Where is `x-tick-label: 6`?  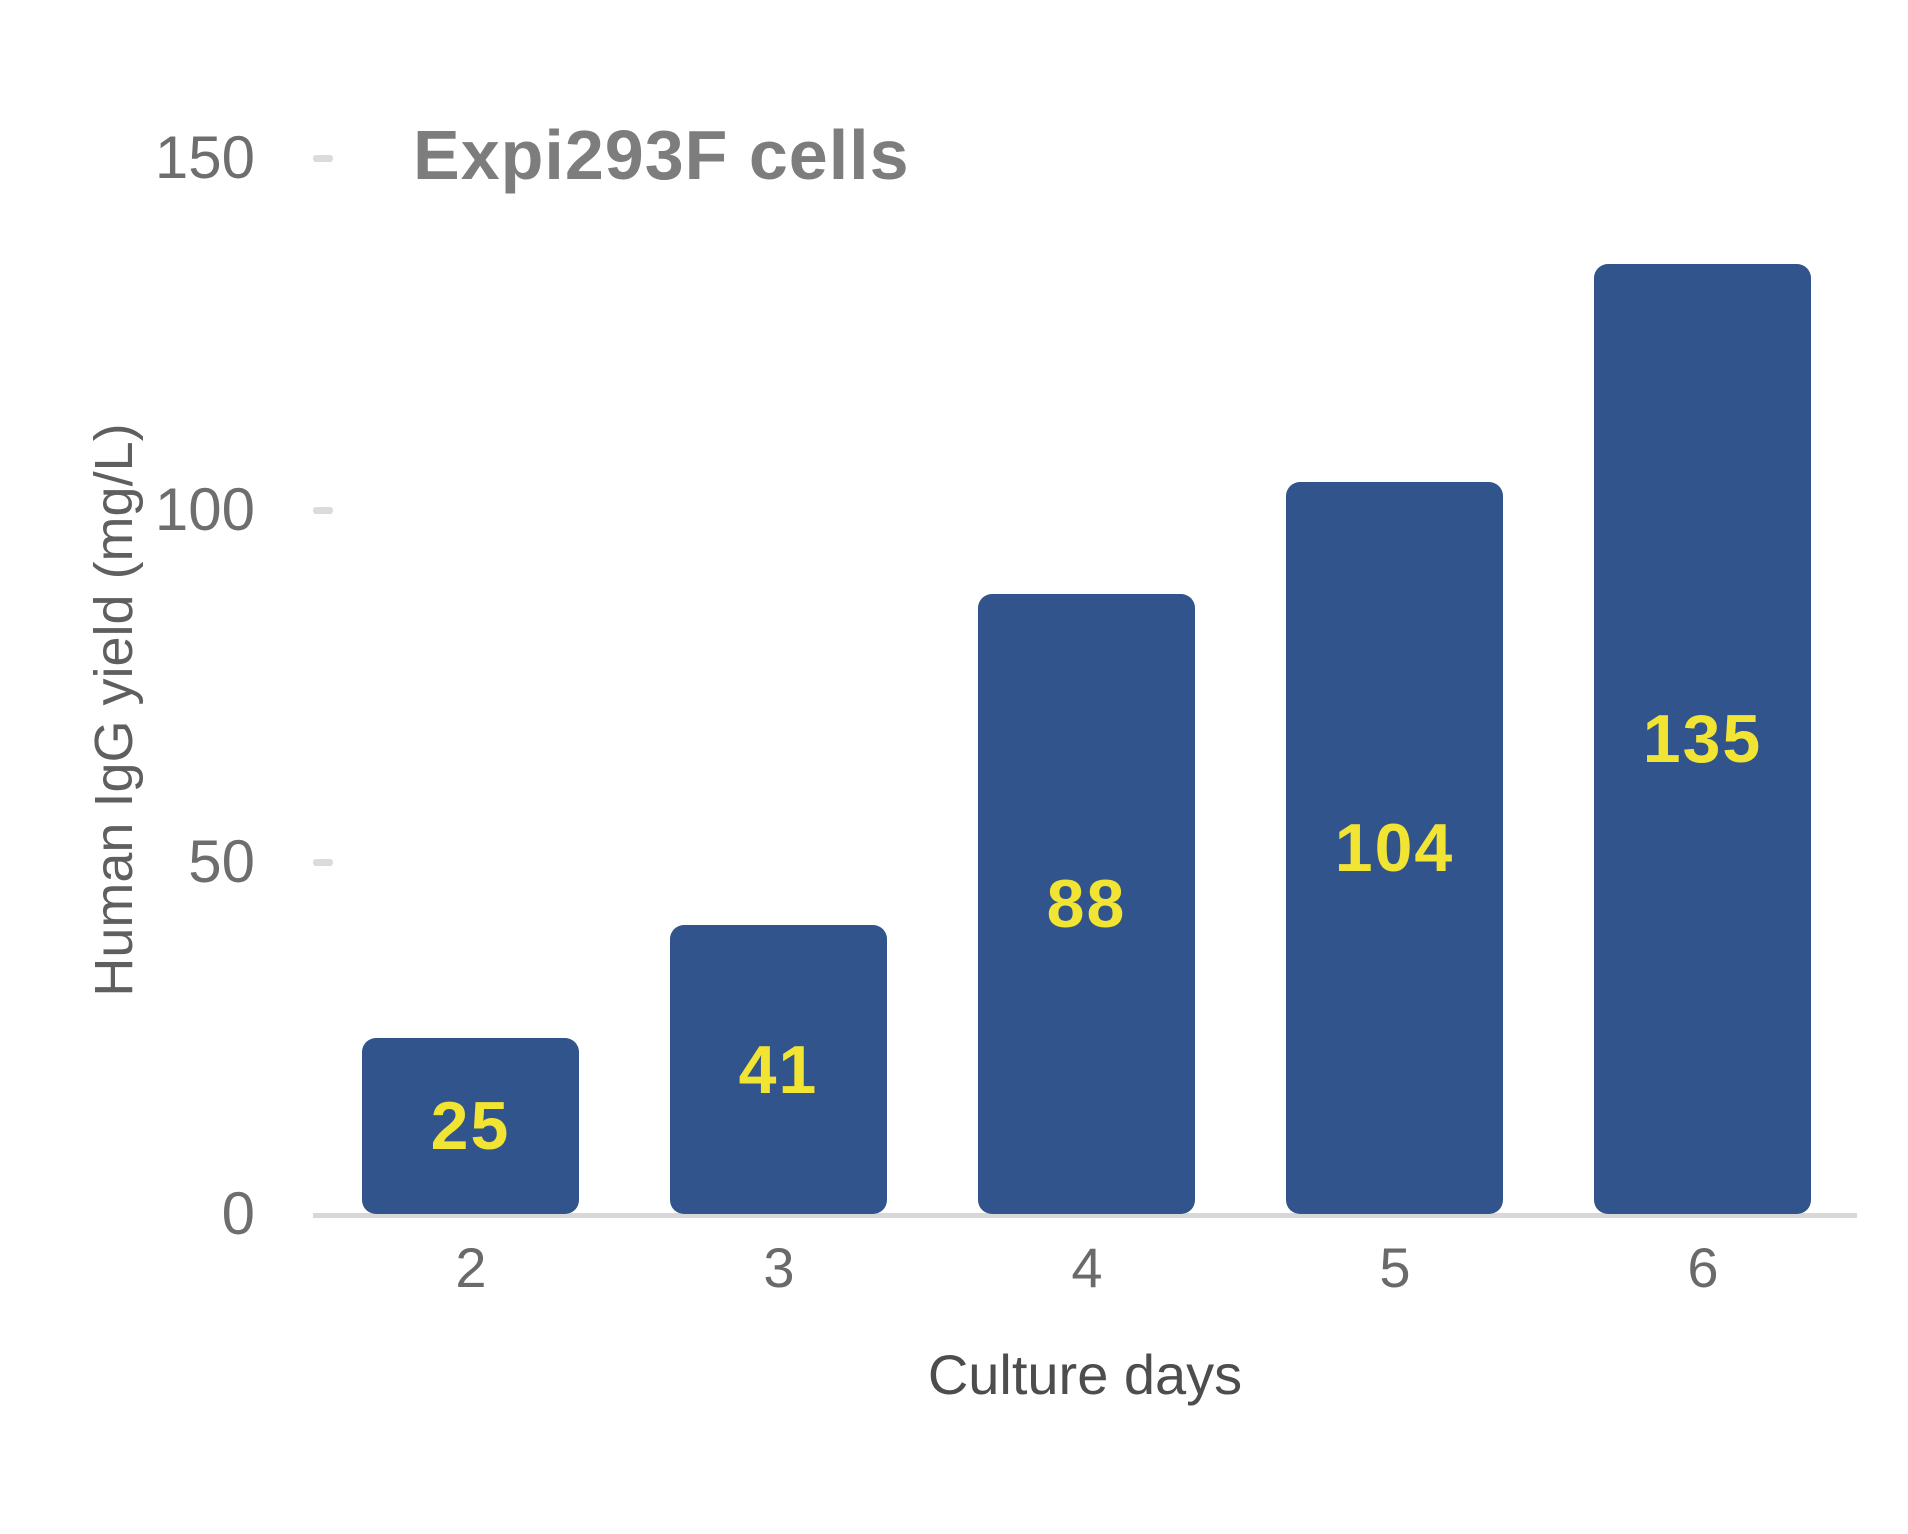
x-tick-label: 6 is located at coordinates (1703, 1267).